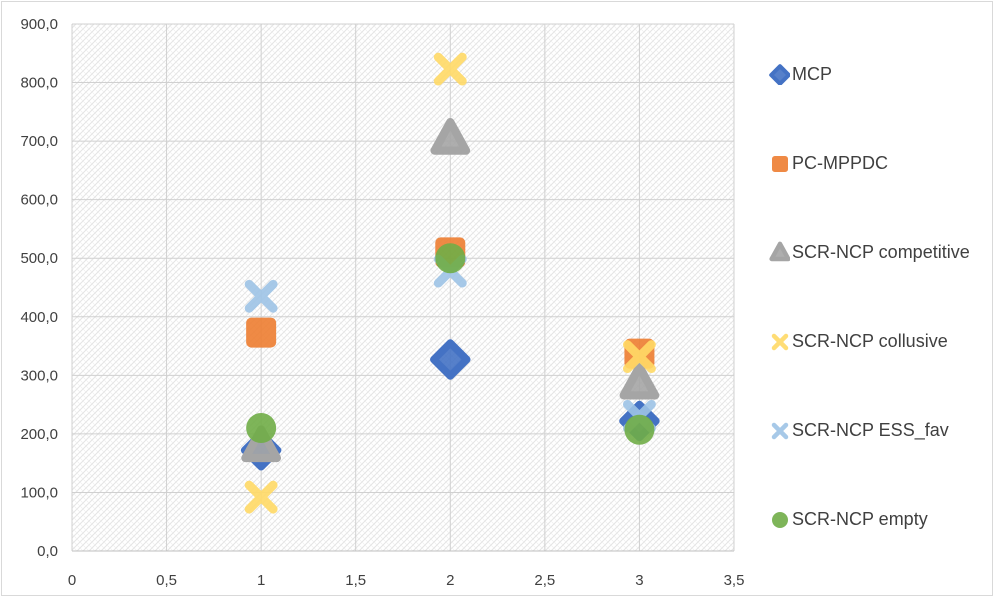 This screenshot has width=996, height=599. I want to click on y-tick-label: 200,0, so click(39, 434).